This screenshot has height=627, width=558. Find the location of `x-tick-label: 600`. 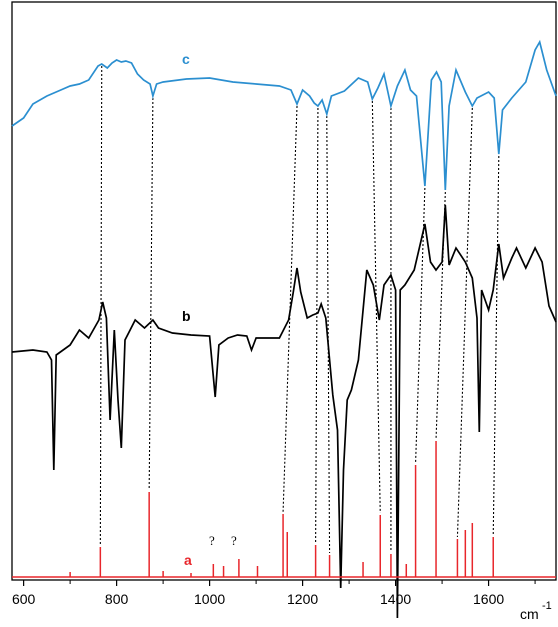

x-tick-label: 600 is located at coordinates (24, 599).